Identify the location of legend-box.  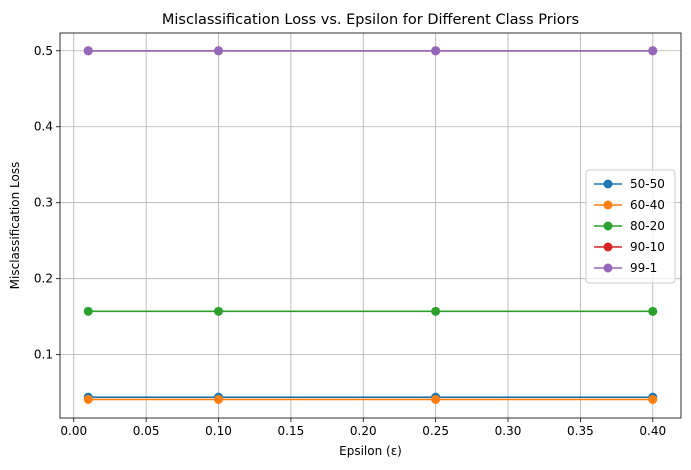
(630, 226).